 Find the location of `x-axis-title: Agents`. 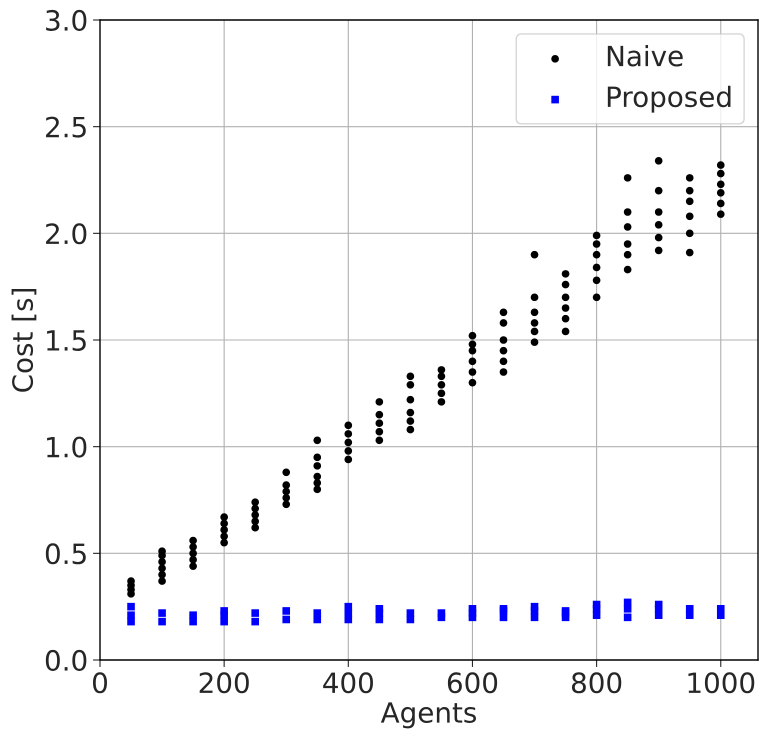

x-axis-title: Agents is located at coordinates (428, 715).